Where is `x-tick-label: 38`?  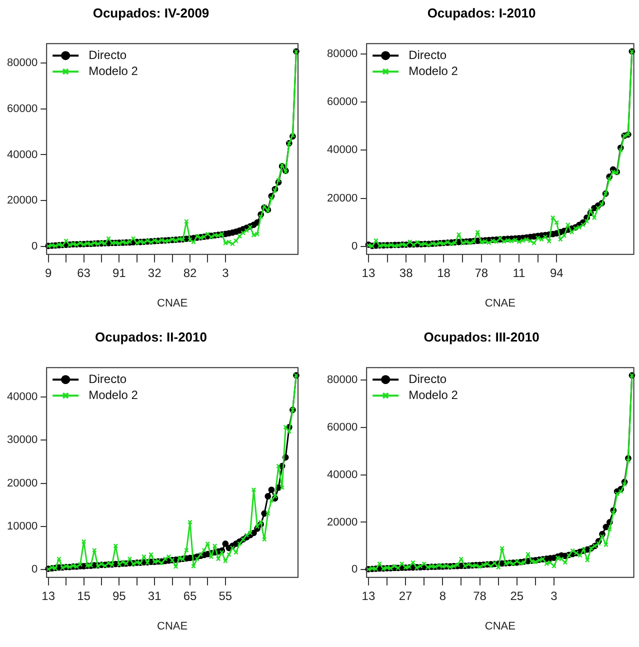
x-tick-label: 38 is located at coordinates (406, 273).